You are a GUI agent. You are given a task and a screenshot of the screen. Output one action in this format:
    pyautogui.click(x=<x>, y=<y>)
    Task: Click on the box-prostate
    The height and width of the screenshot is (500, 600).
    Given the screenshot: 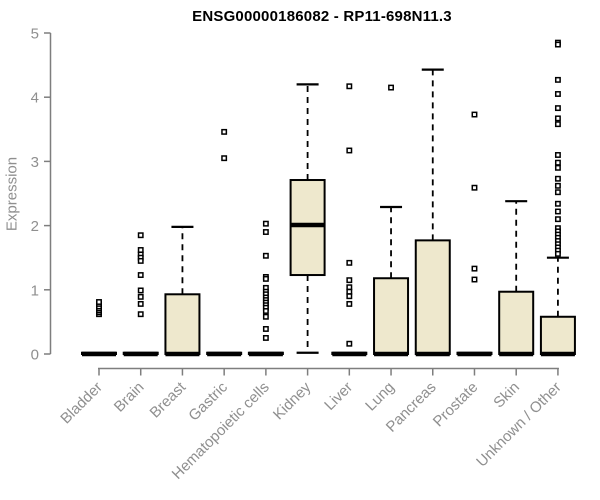 What is the action you would take?
    pyautogui.click(x=474, y=234)
    